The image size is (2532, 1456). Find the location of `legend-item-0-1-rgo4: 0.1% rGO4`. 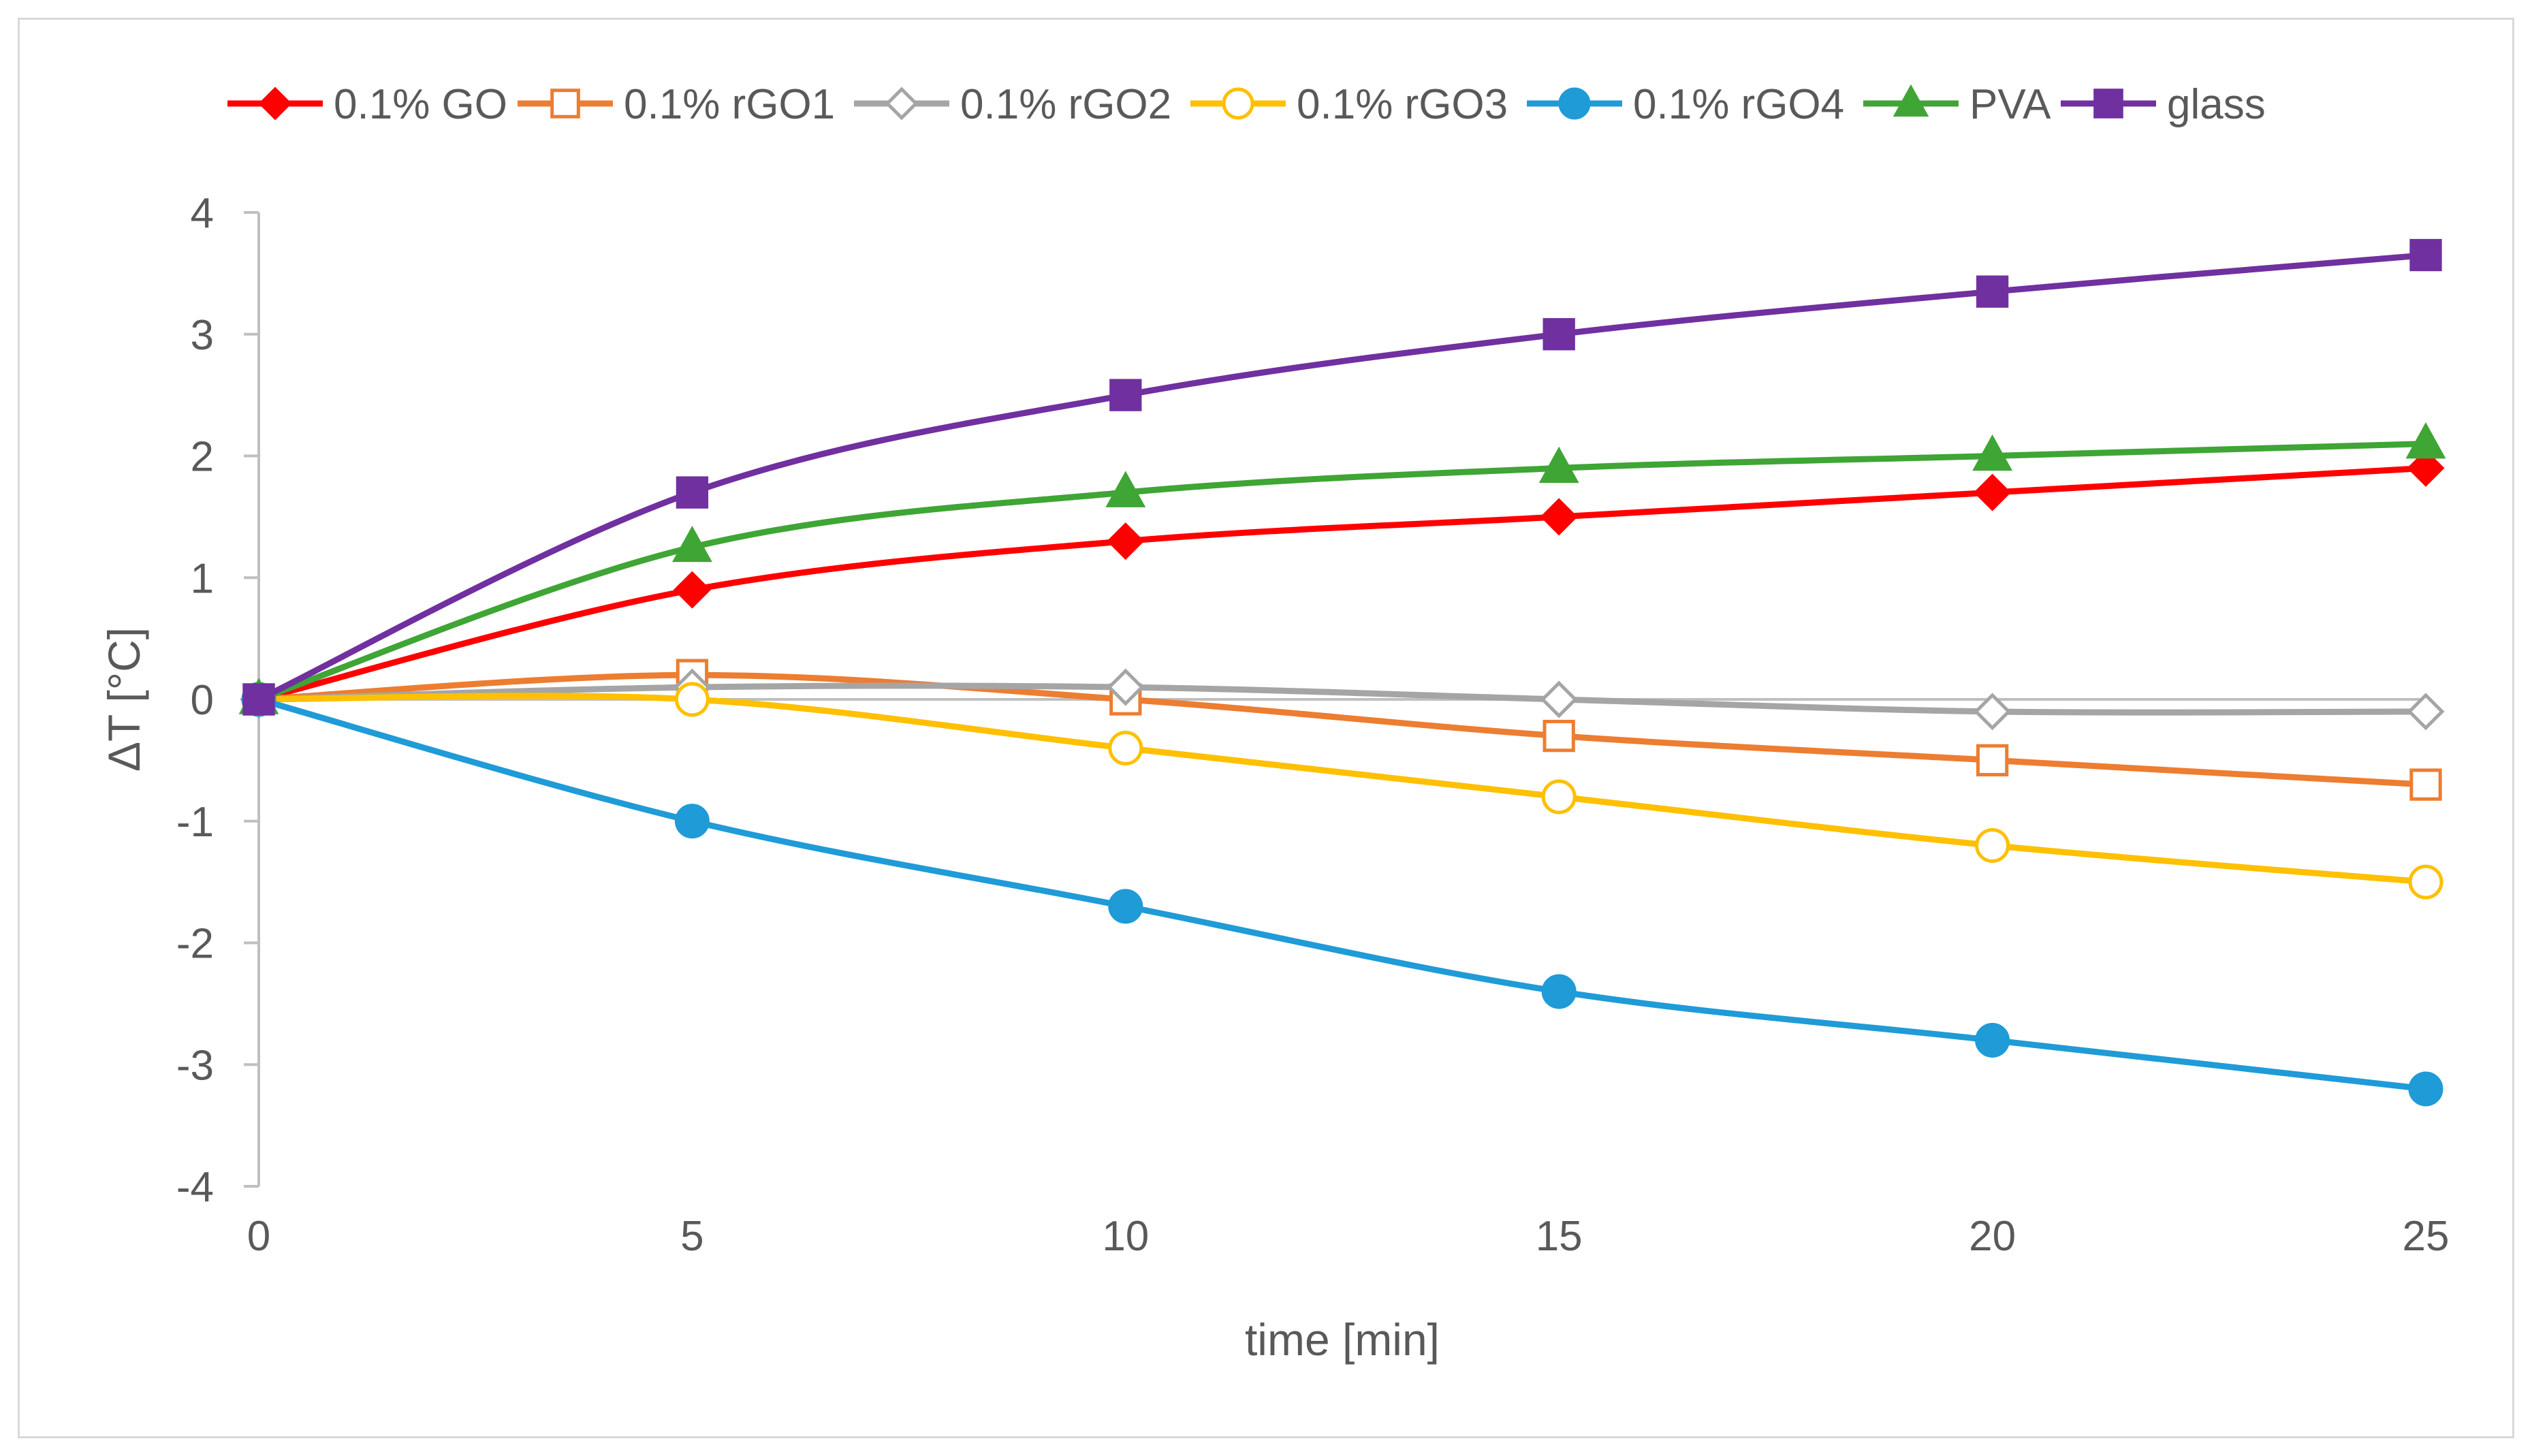

legend-item-0-1-rgo4: 0.1% rGO4 is located at coordinates (1685, 104).